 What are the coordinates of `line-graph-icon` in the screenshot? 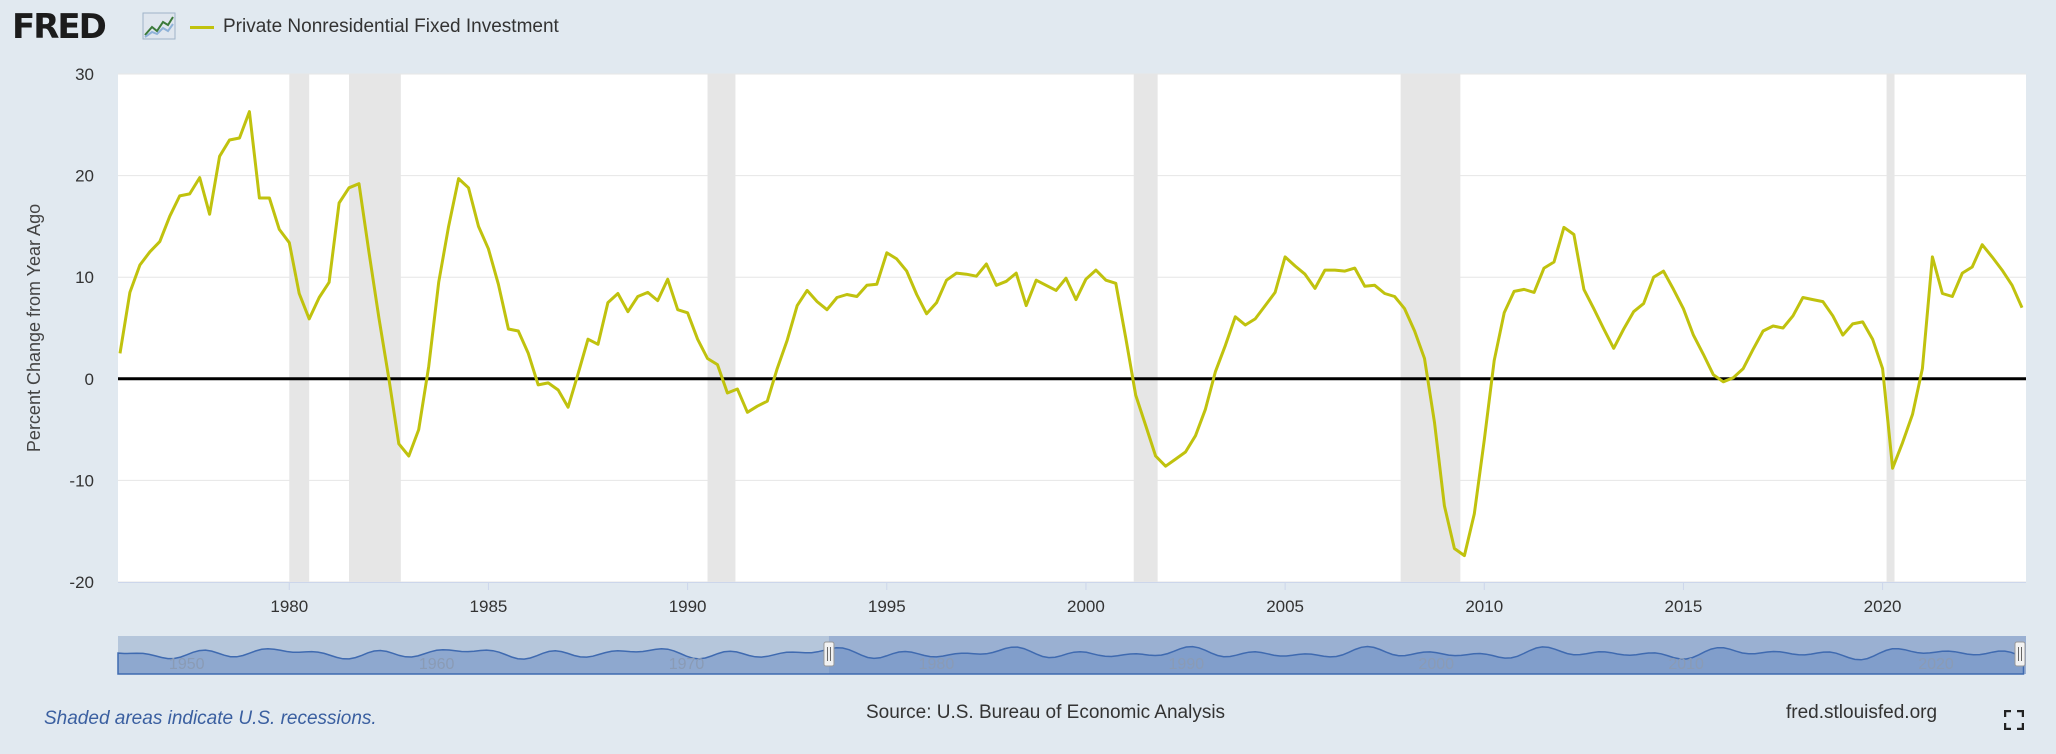 It's located at (159, 26).